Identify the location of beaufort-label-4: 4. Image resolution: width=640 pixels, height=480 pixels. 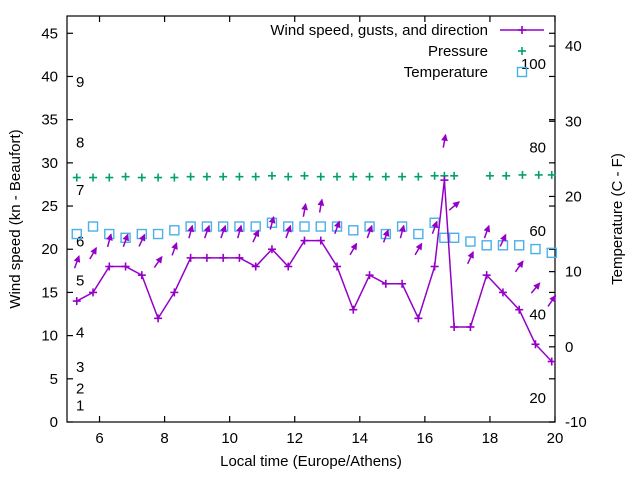
(80, 332).